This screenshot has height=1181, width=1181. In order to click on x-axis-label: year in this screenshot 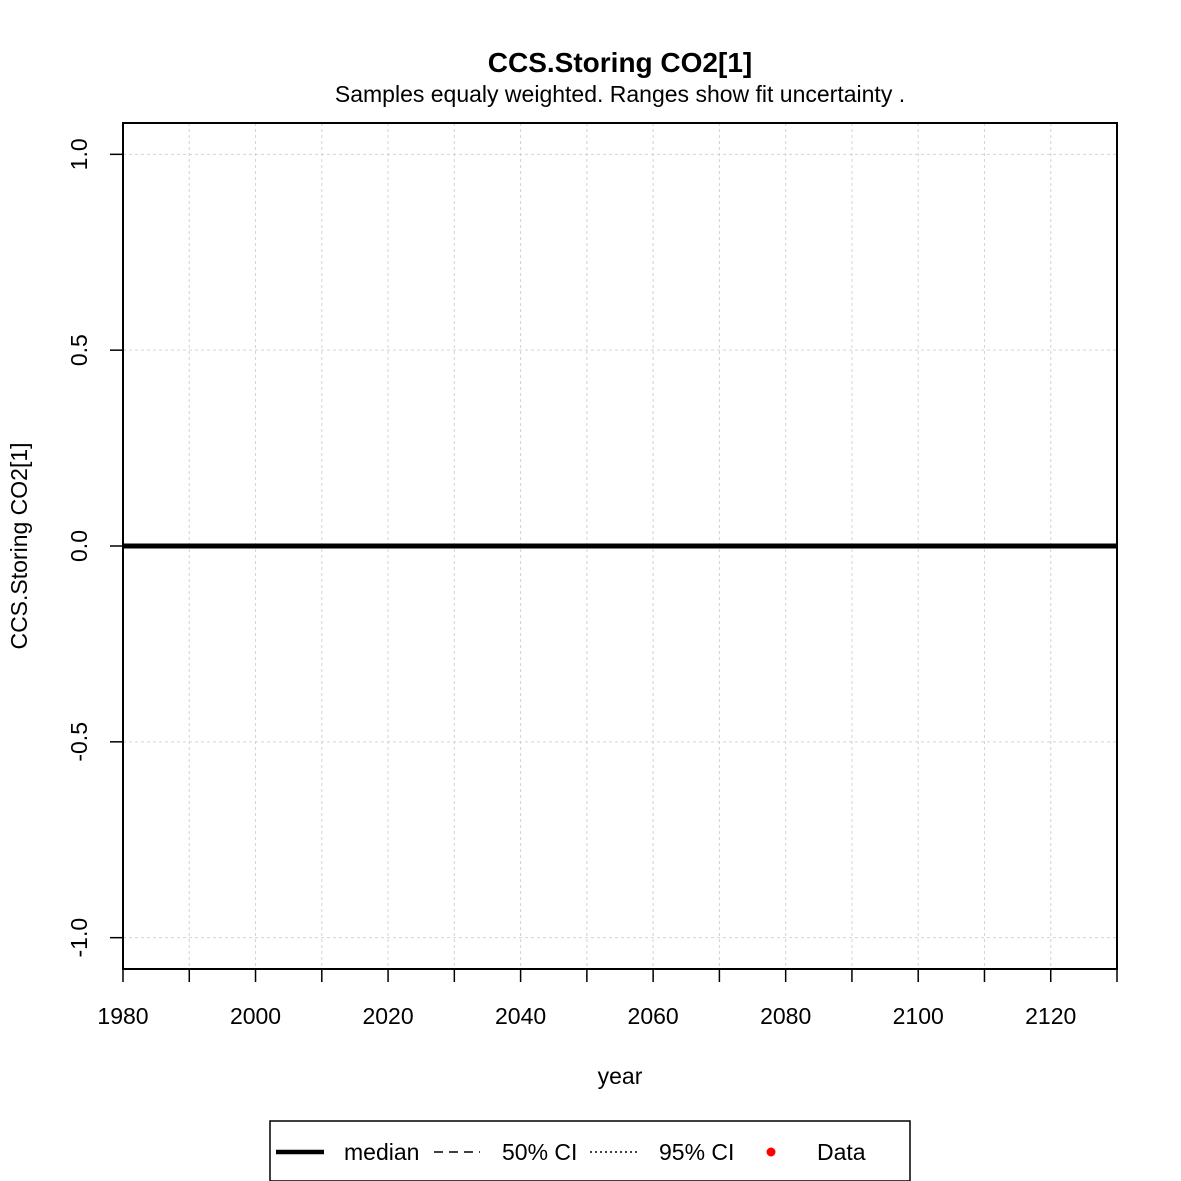, I will do `click(620, 1076)`.